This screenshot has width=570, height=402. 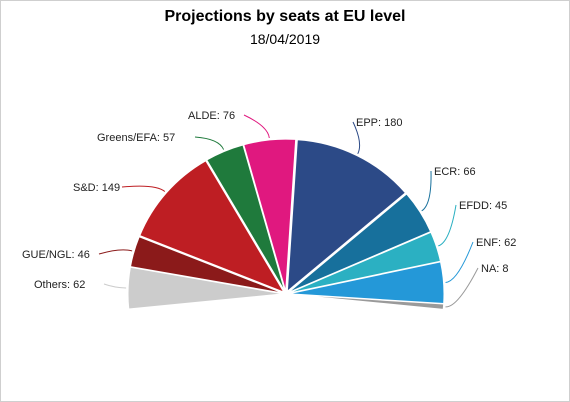 What do you see at coordinates (211, 116) in the screenshot?
I see `label-alde: ALDE: 76` at bounding box center [211, 116].